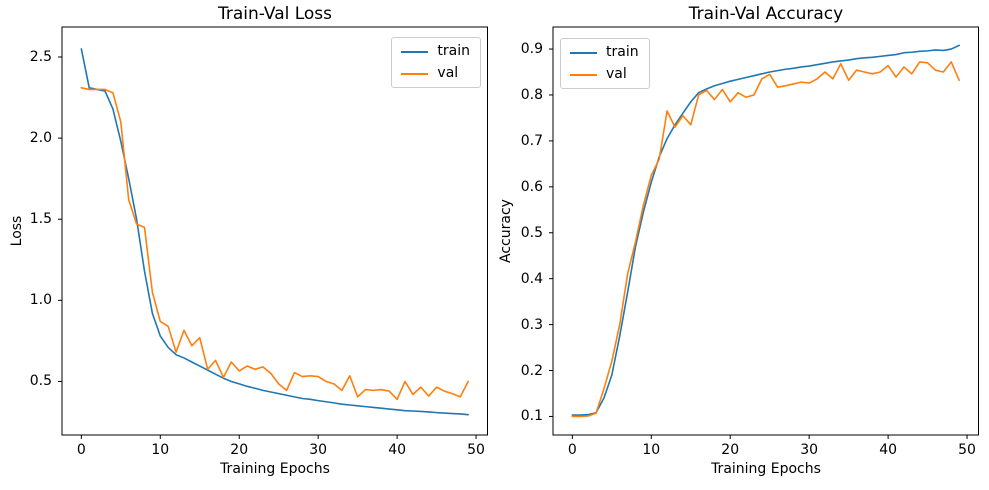 The image size is (989, 490). What do you see at coordinates (40, 57) in the screenshot?
I see `y-tick-label: 2.5` at bounding box center [40, 57].